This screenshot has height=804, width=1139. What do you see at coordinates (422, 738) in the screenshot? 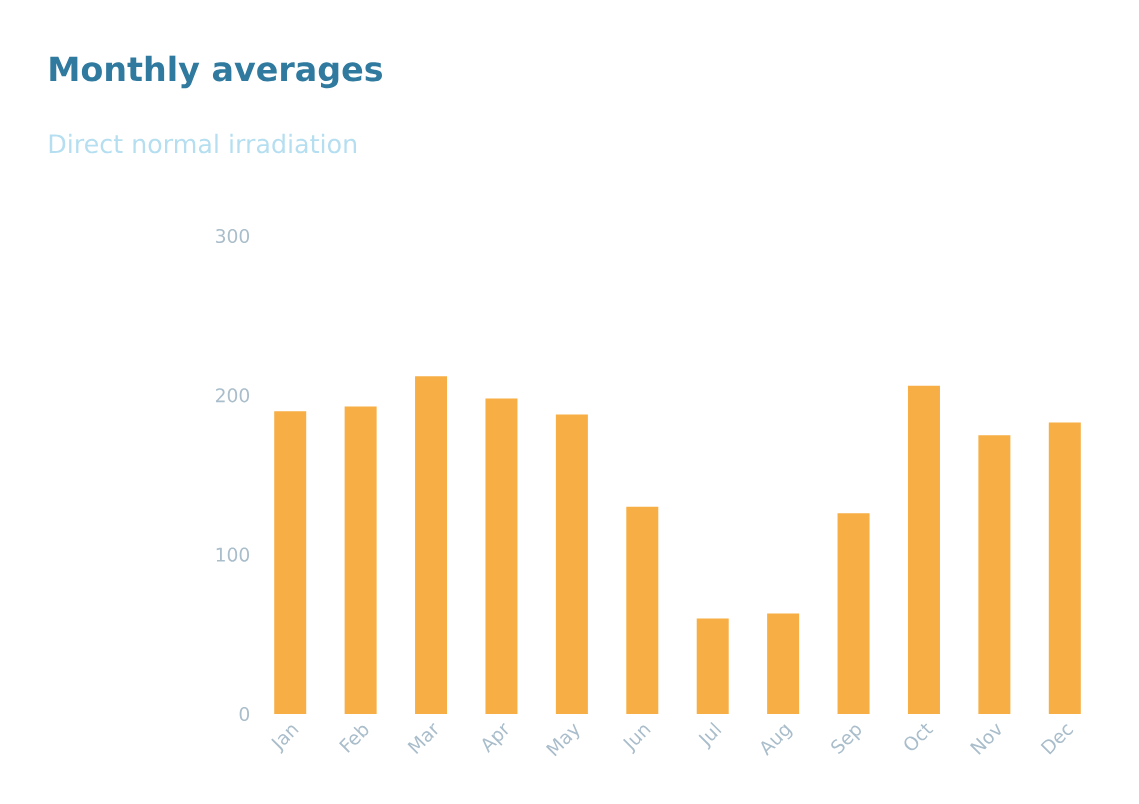
I see `x-tick-label: Mar` at bounding box center [422, 738].